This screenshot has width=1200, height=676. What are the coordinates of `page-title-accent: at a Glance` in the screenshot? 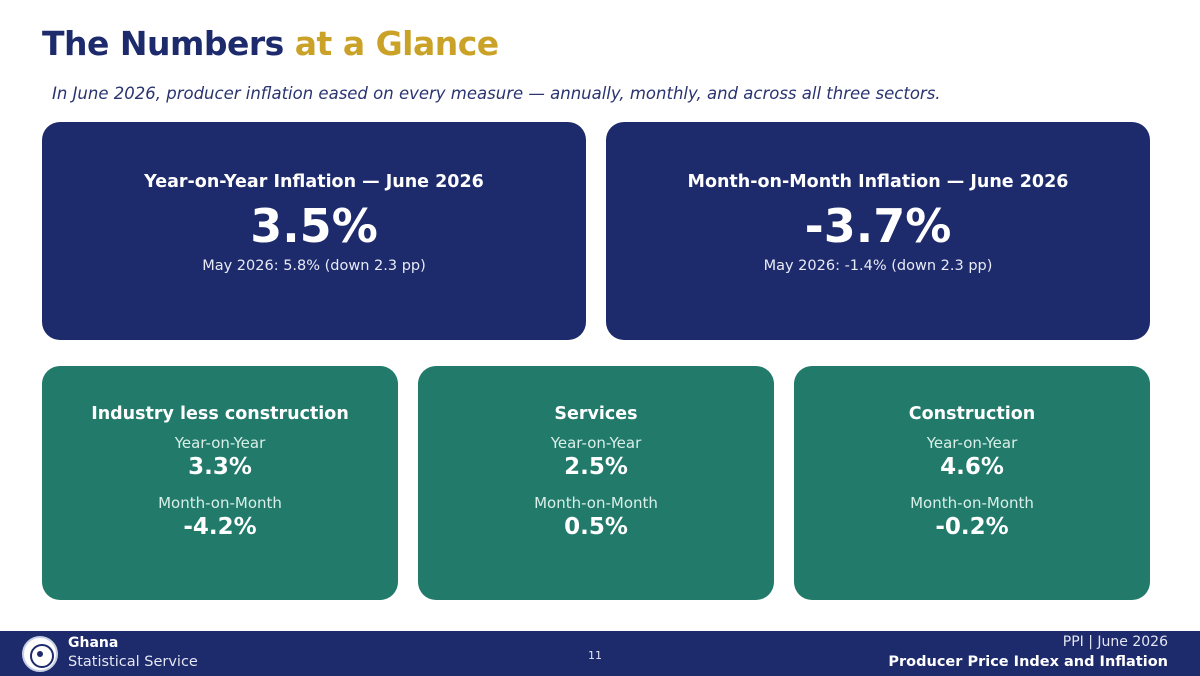 It's located at (396, 43).